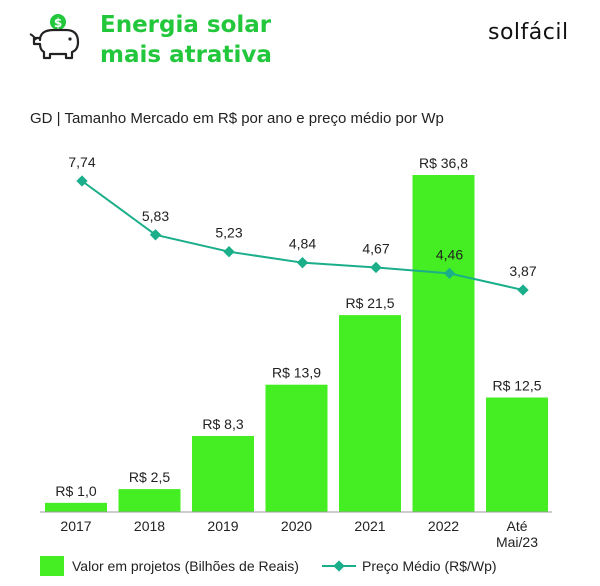 This screenshot has height=586, width=600. Describe the element at coordinates (149, 526) in the screenshot. I see `x-tick-1: 2018` at that location.